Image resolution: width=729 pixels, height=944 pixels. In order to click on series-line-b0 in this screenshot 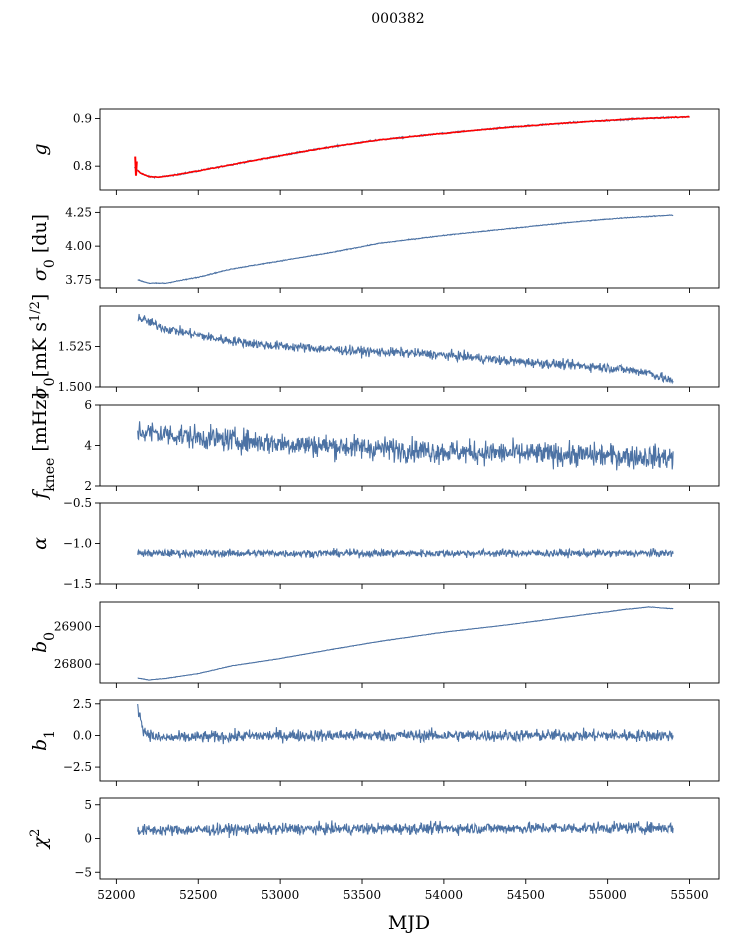, I will do `click(405, 643)`.